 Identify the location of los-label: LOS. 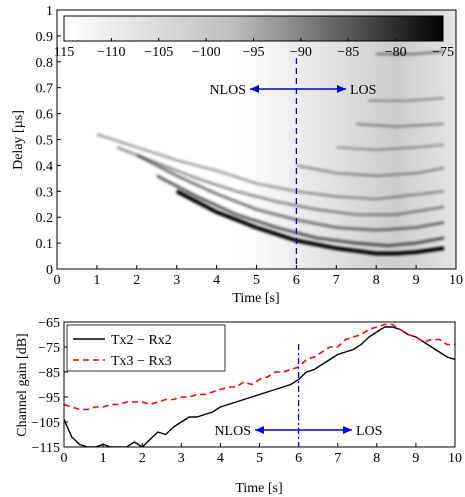
(363, 90).